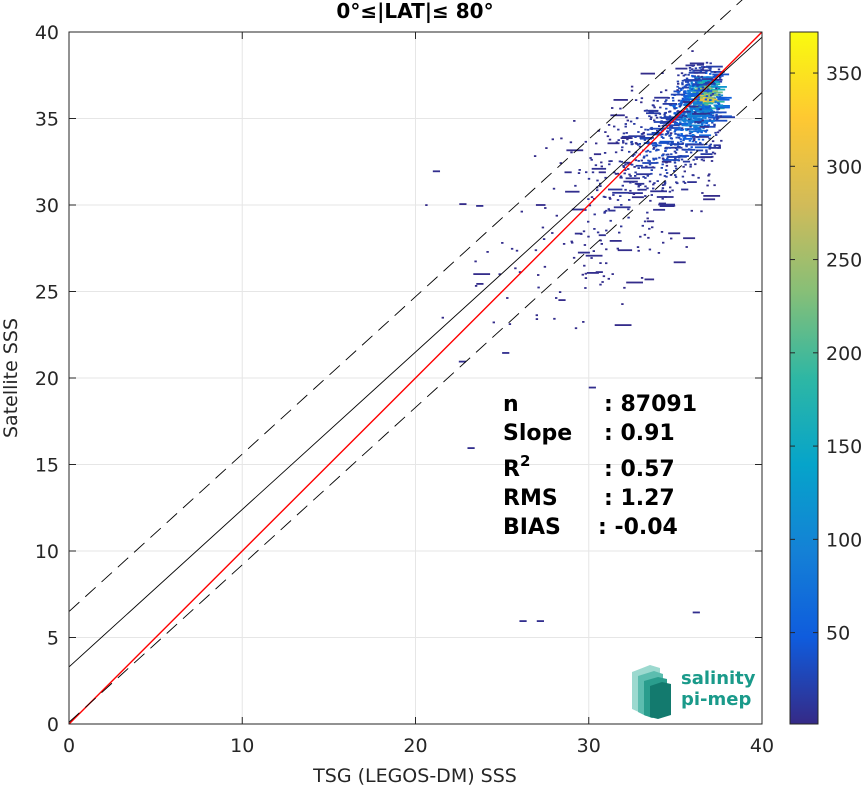 The height and width of the screenshot is (789, 865). Describe the element at coordinates (11, 378) in the screenshot. I see `y-axis-label: Satellite SSS` at that location.